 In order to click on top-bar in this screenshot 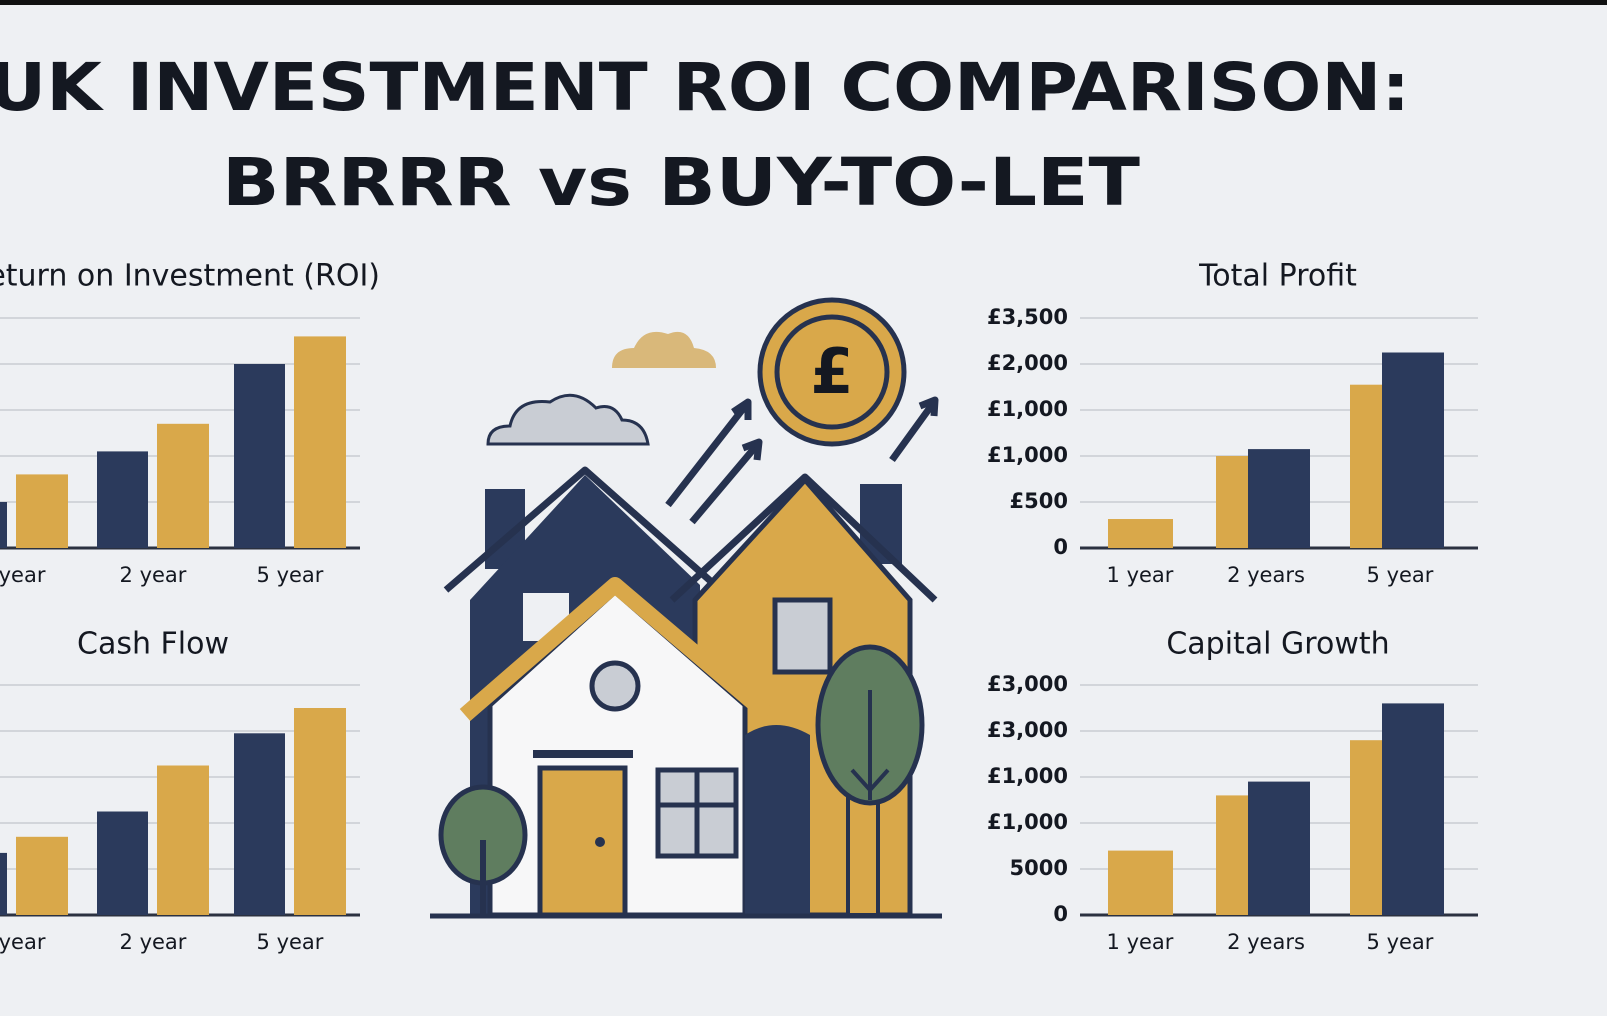, I will do `click(803, 2)`.